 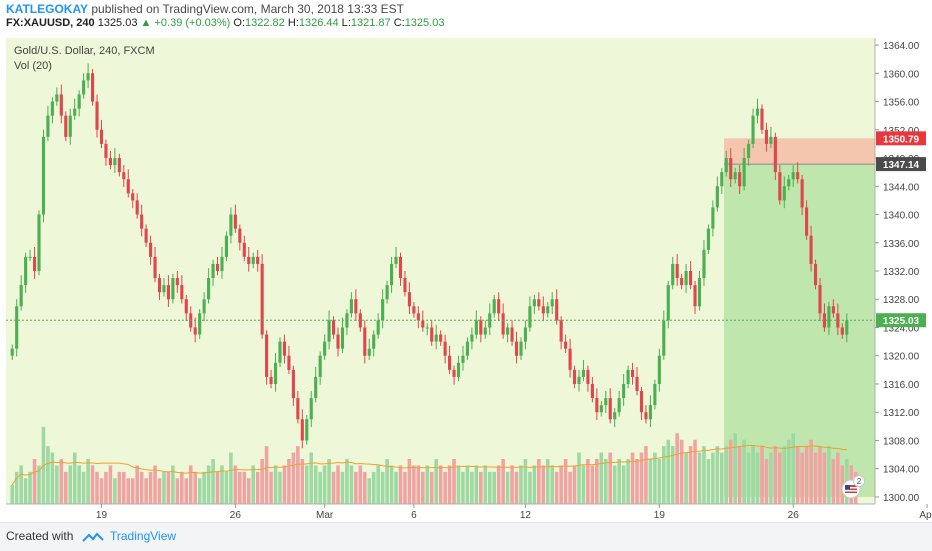 I want to click on tradingview-logo-icon, so click(x=93, y=537).